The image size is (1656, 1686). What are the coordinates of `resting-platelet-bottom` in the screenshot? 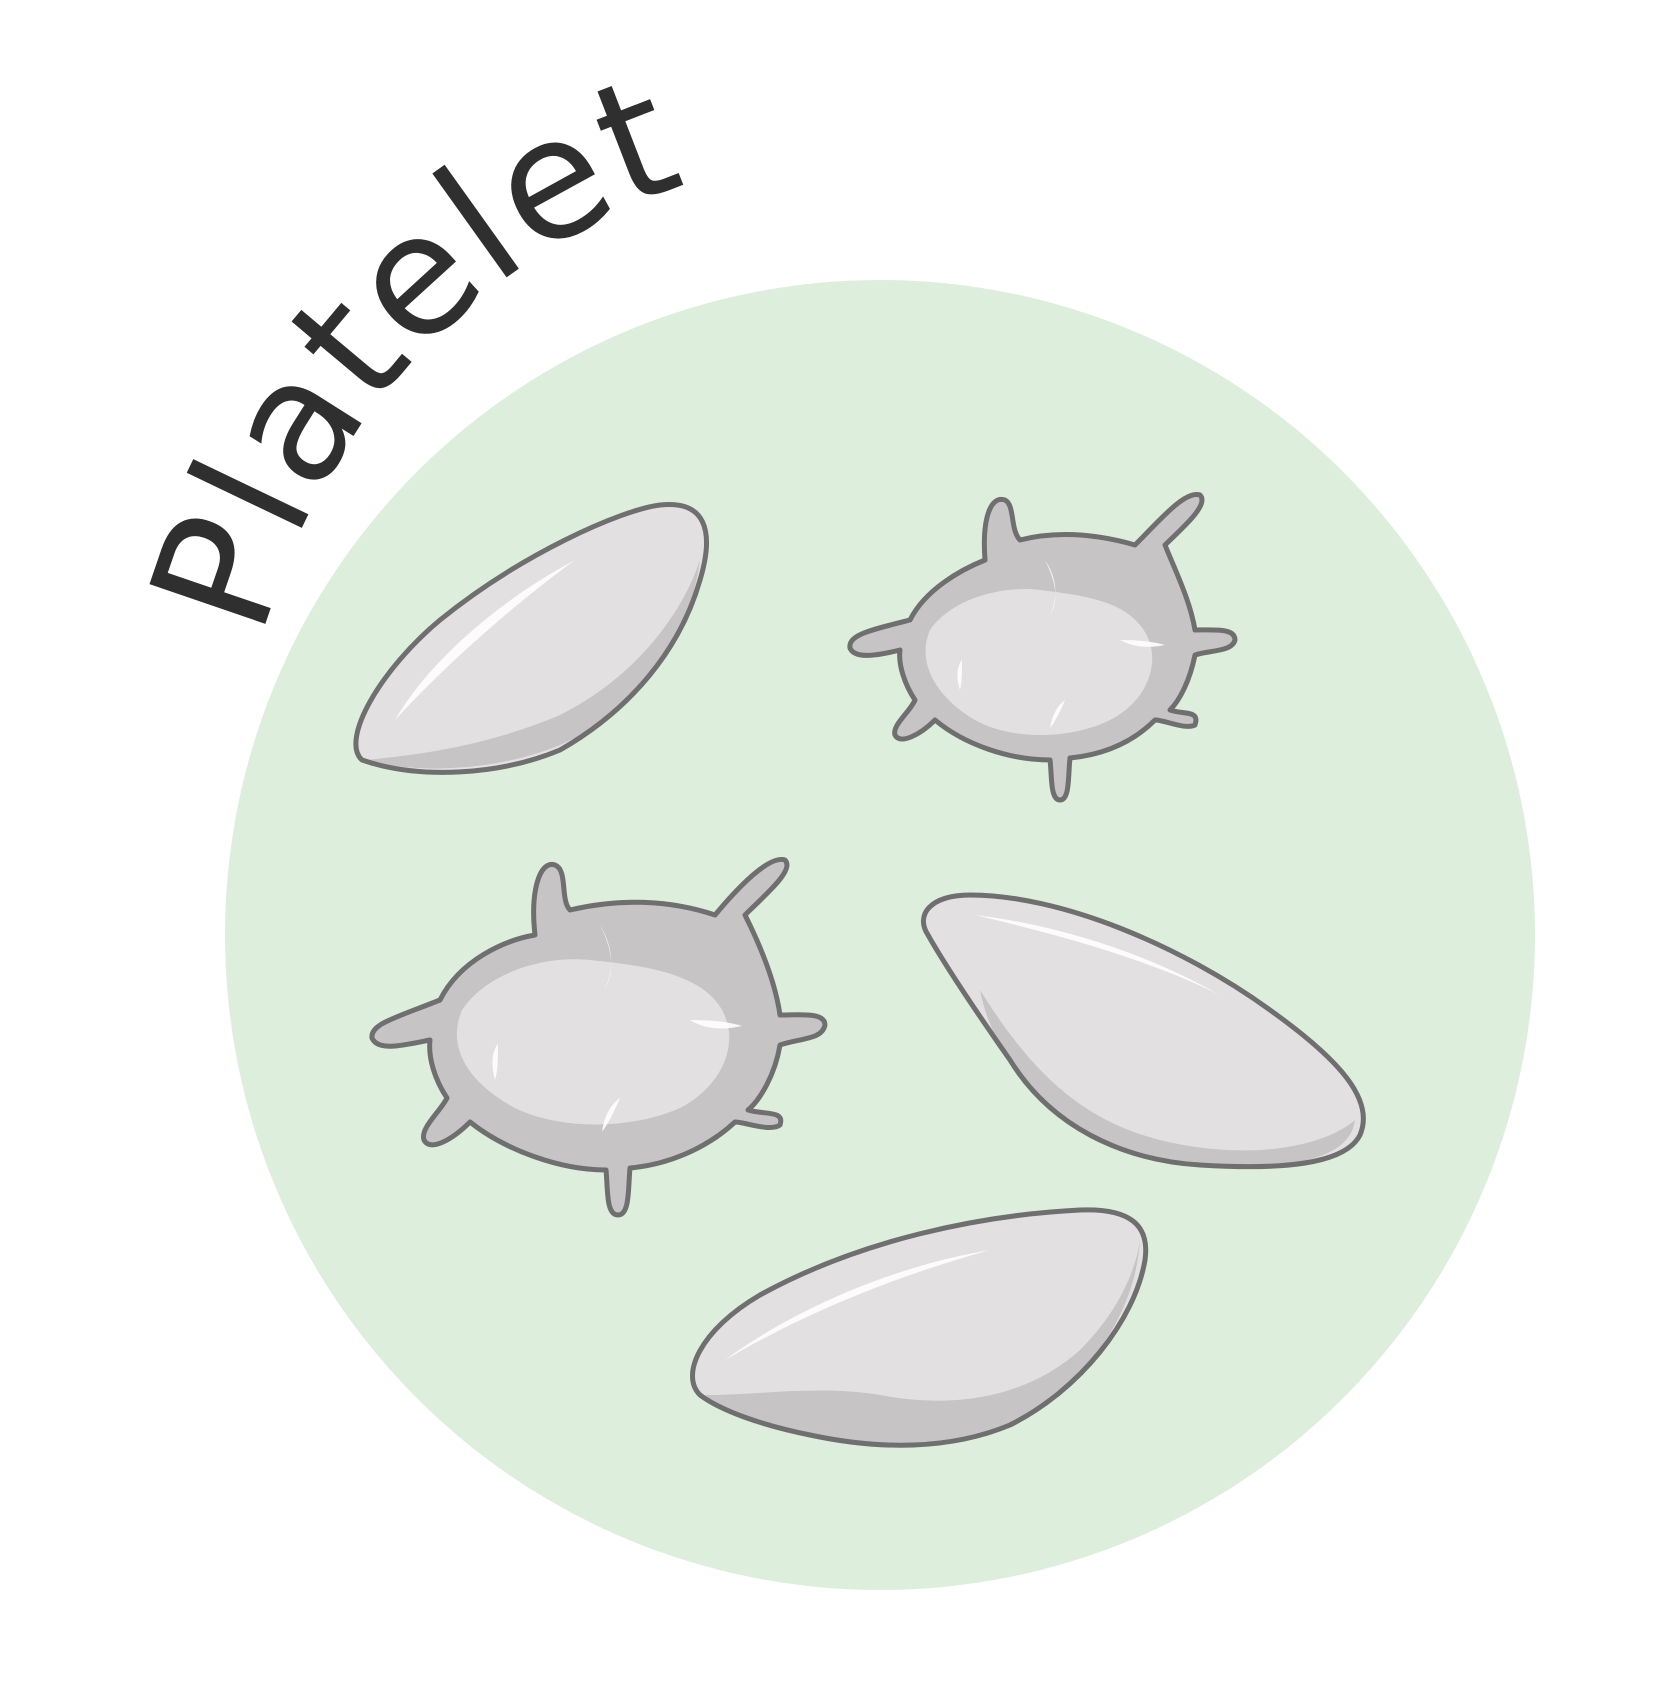 It's located at (919, 1327).